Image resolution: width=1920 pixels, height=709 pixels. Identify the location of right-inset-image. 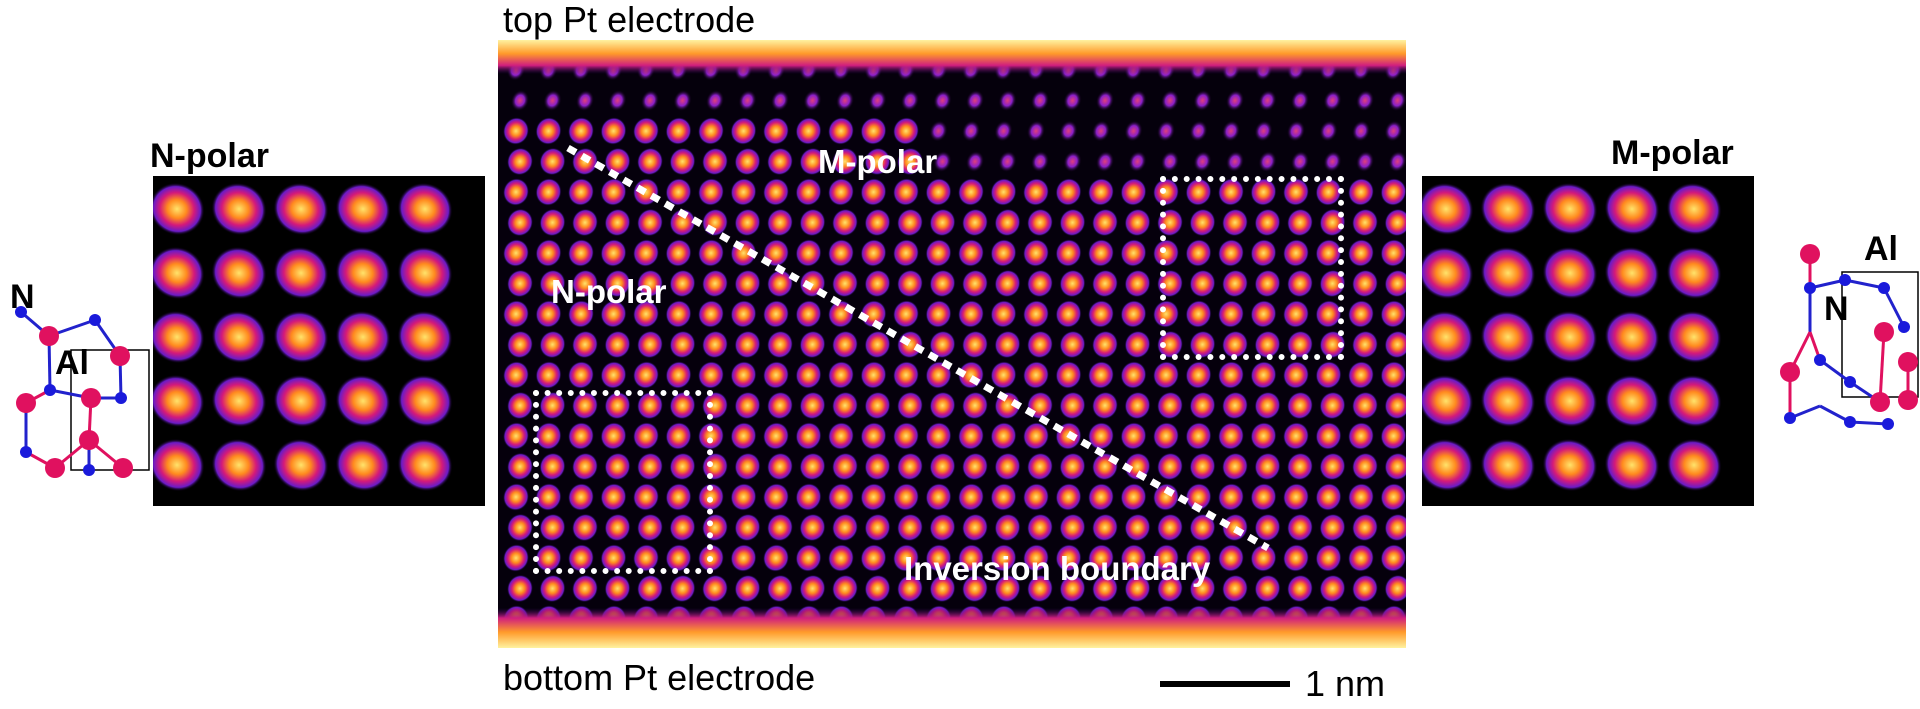
(1588, 341).